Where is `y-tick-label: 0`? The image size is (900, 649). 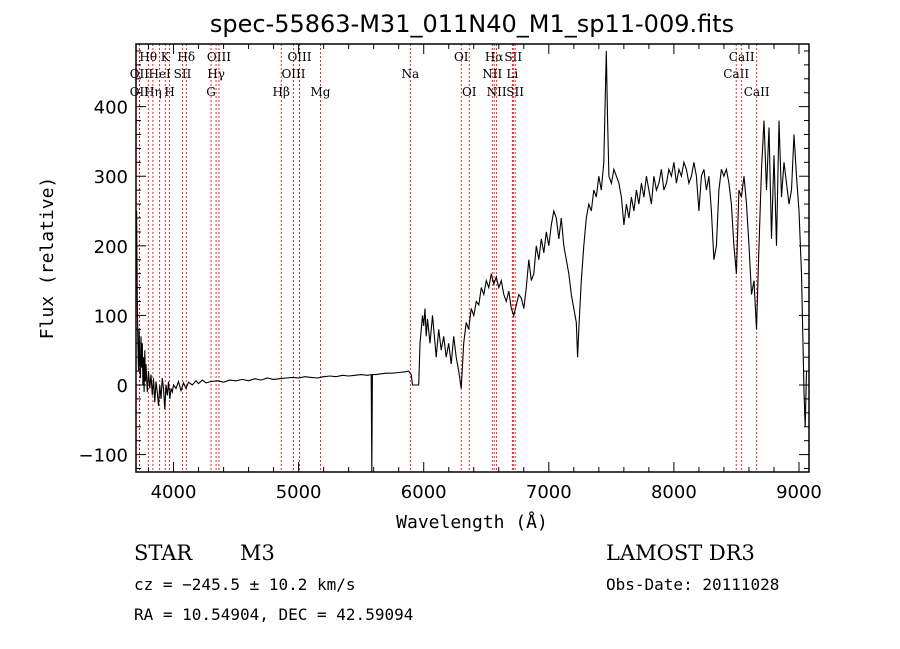 y-tick-label: 0 is located at coordinates (122, 386).